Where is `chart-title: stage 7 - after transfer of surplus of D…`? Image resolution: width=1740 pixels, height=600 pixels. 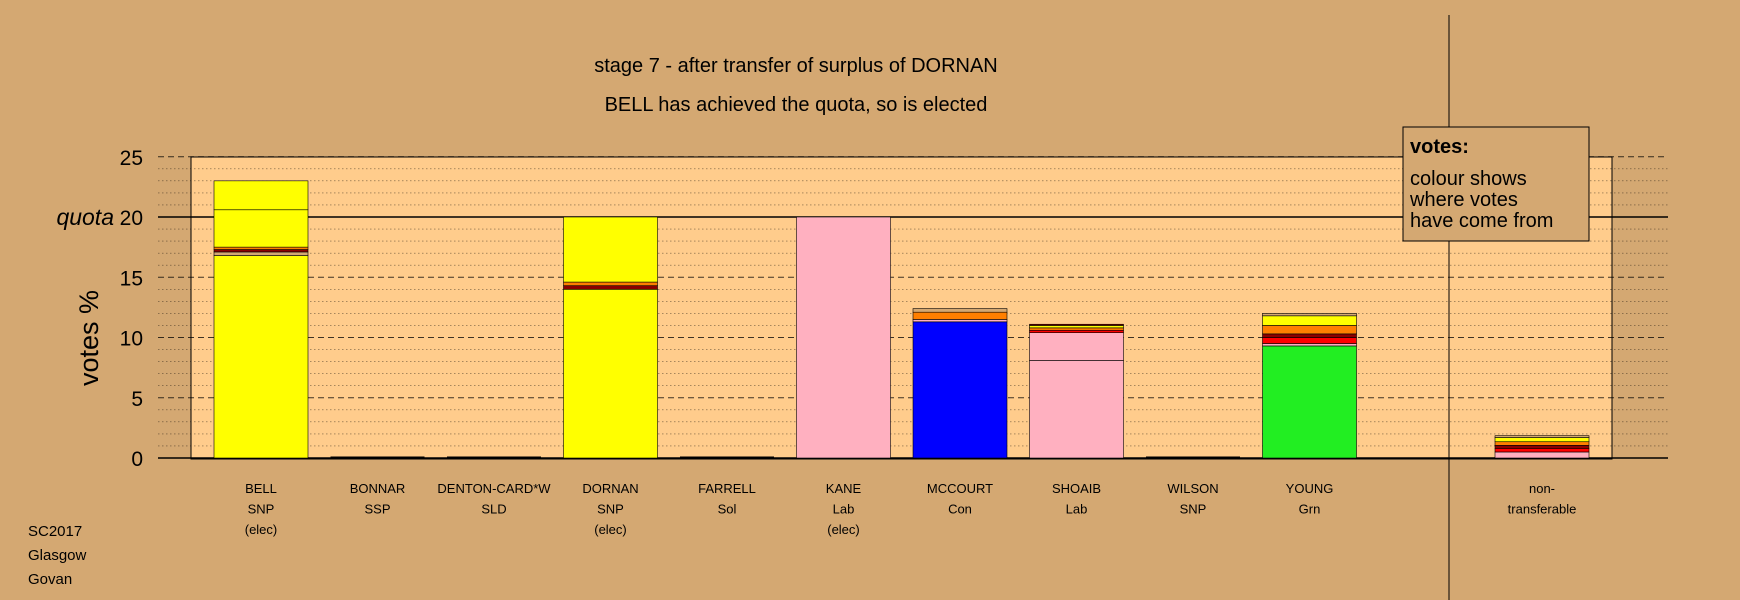 chart-title: stage 7 - after transfer of surplus of D… is located at coordinates (796, 66).